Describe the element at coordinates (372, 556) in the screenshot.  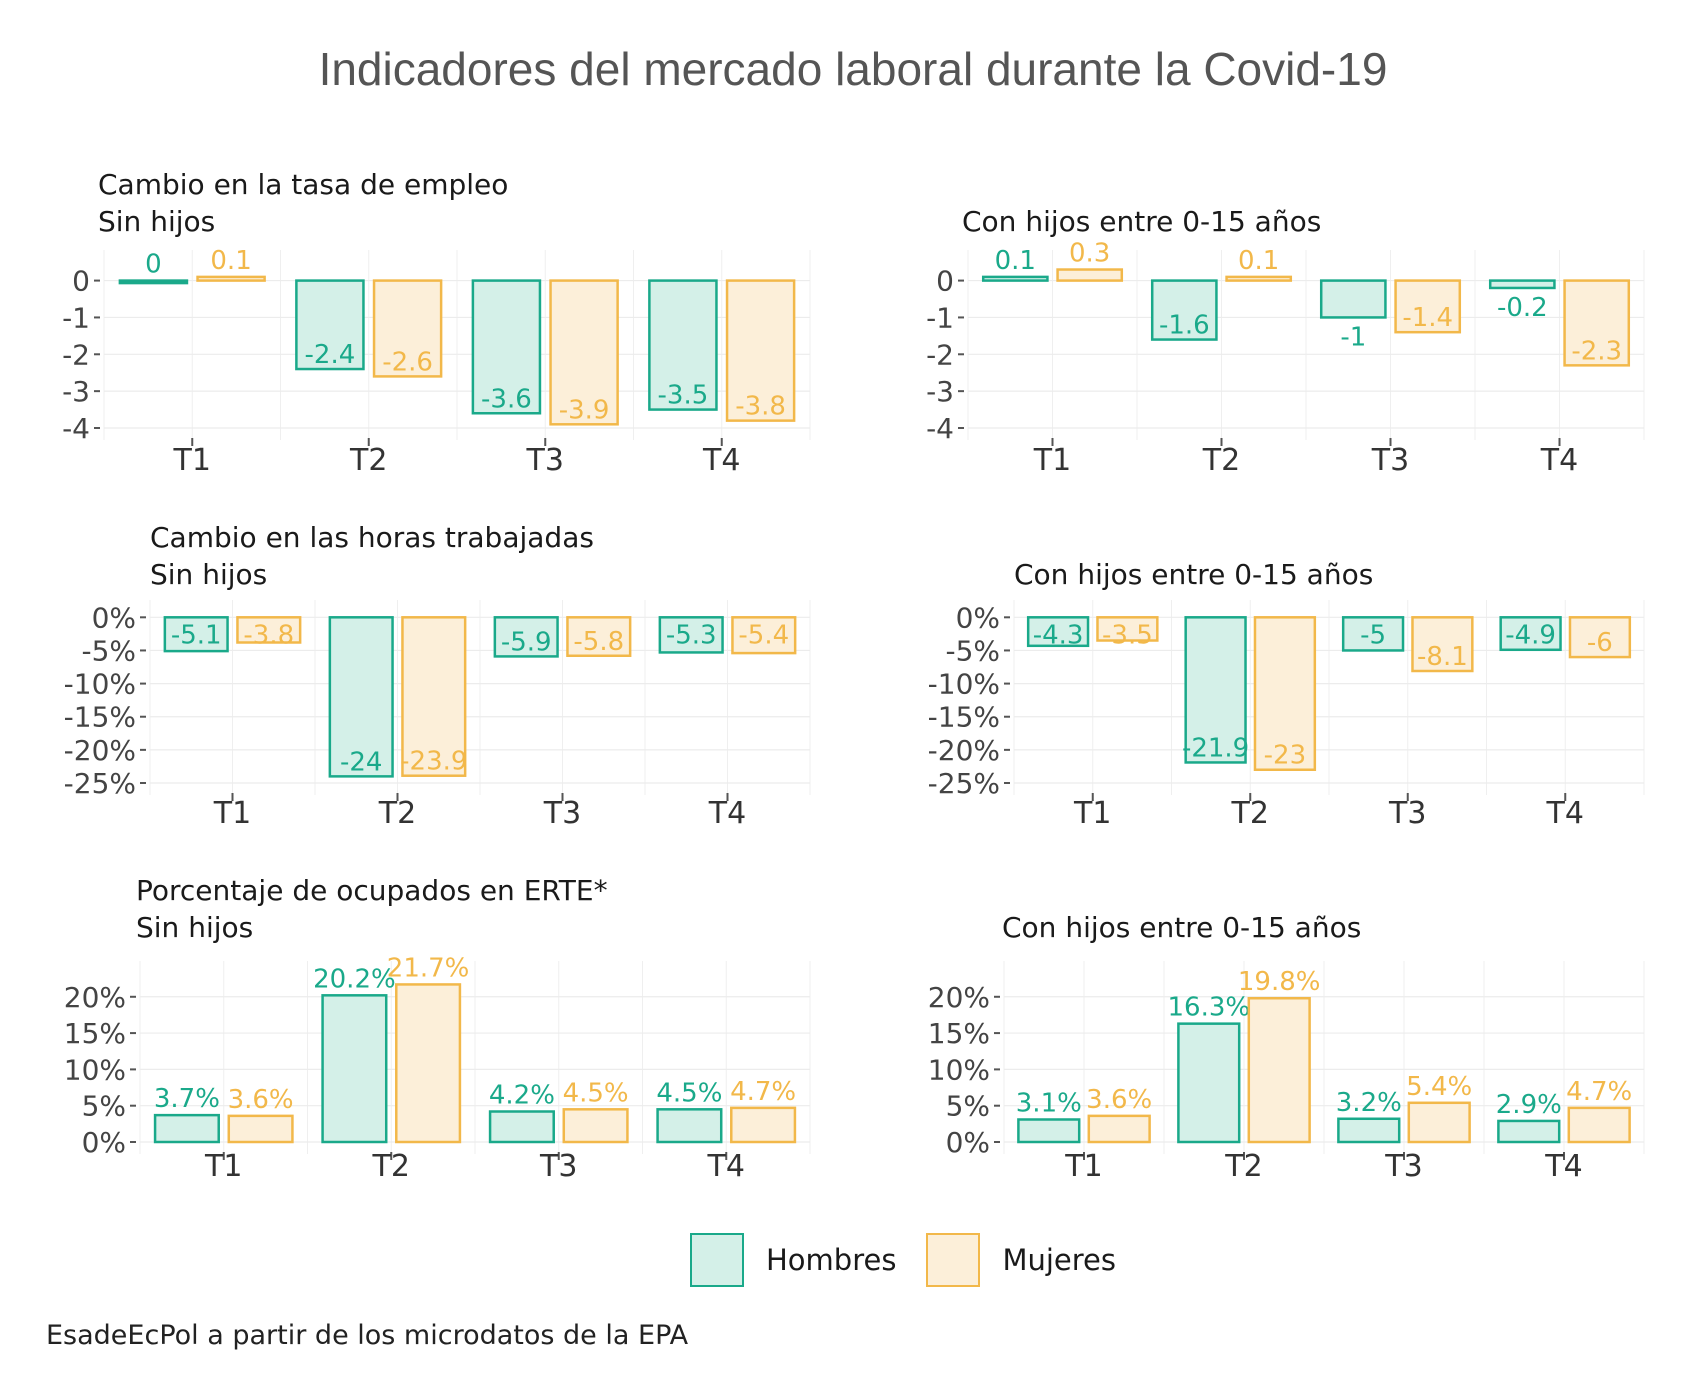
I see `panel-title-horas-sin: Cambio en las horas trabajadas Sin hijos` at that location.